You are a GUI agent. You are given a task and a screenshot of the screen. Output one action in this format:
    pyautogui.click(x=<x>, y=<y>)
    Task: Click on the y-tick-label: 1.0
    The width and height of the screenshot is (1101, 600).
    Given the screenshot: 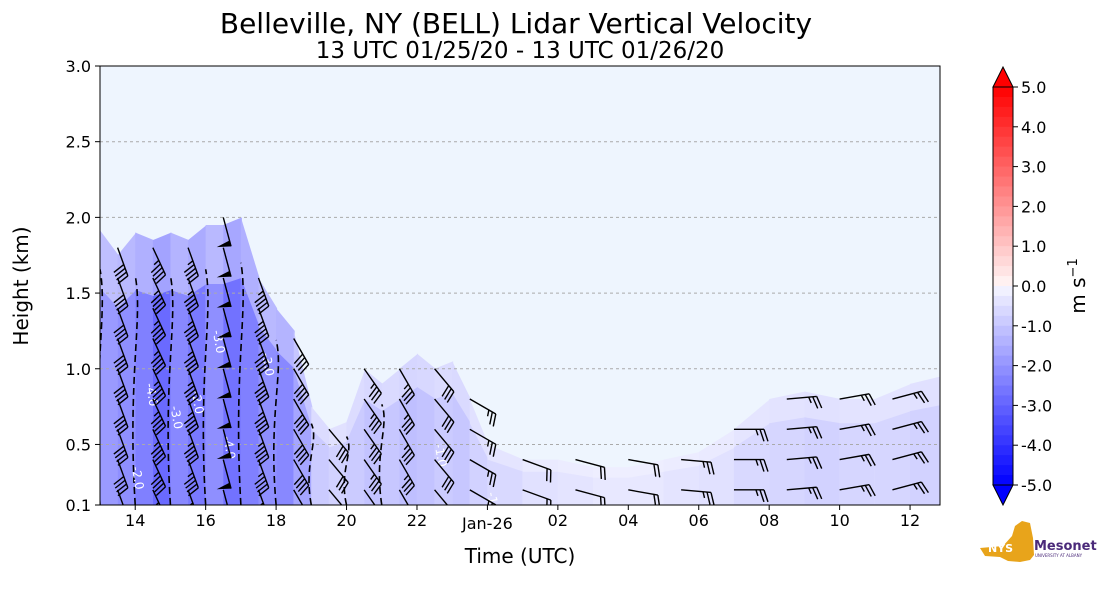 What is the action you would take?
    pyautogui.click(x=78, y=369)
    